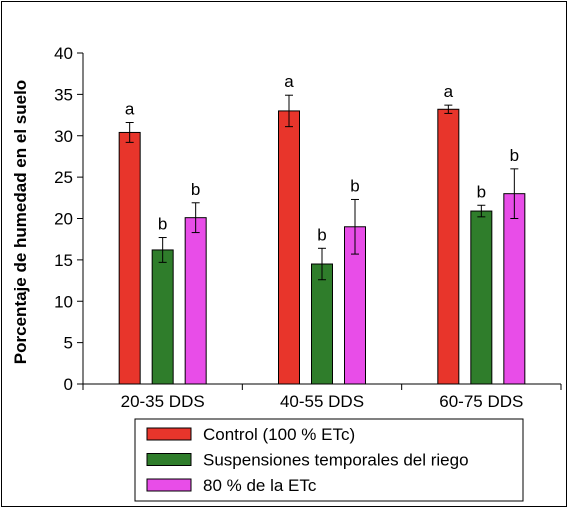 Image resolution: width=570 pixels, height=513 pixels. What do you see at coordinates (63, 301) in the screenshot?
I see `y-tick-label: 10` at bounding box center [63, 301].